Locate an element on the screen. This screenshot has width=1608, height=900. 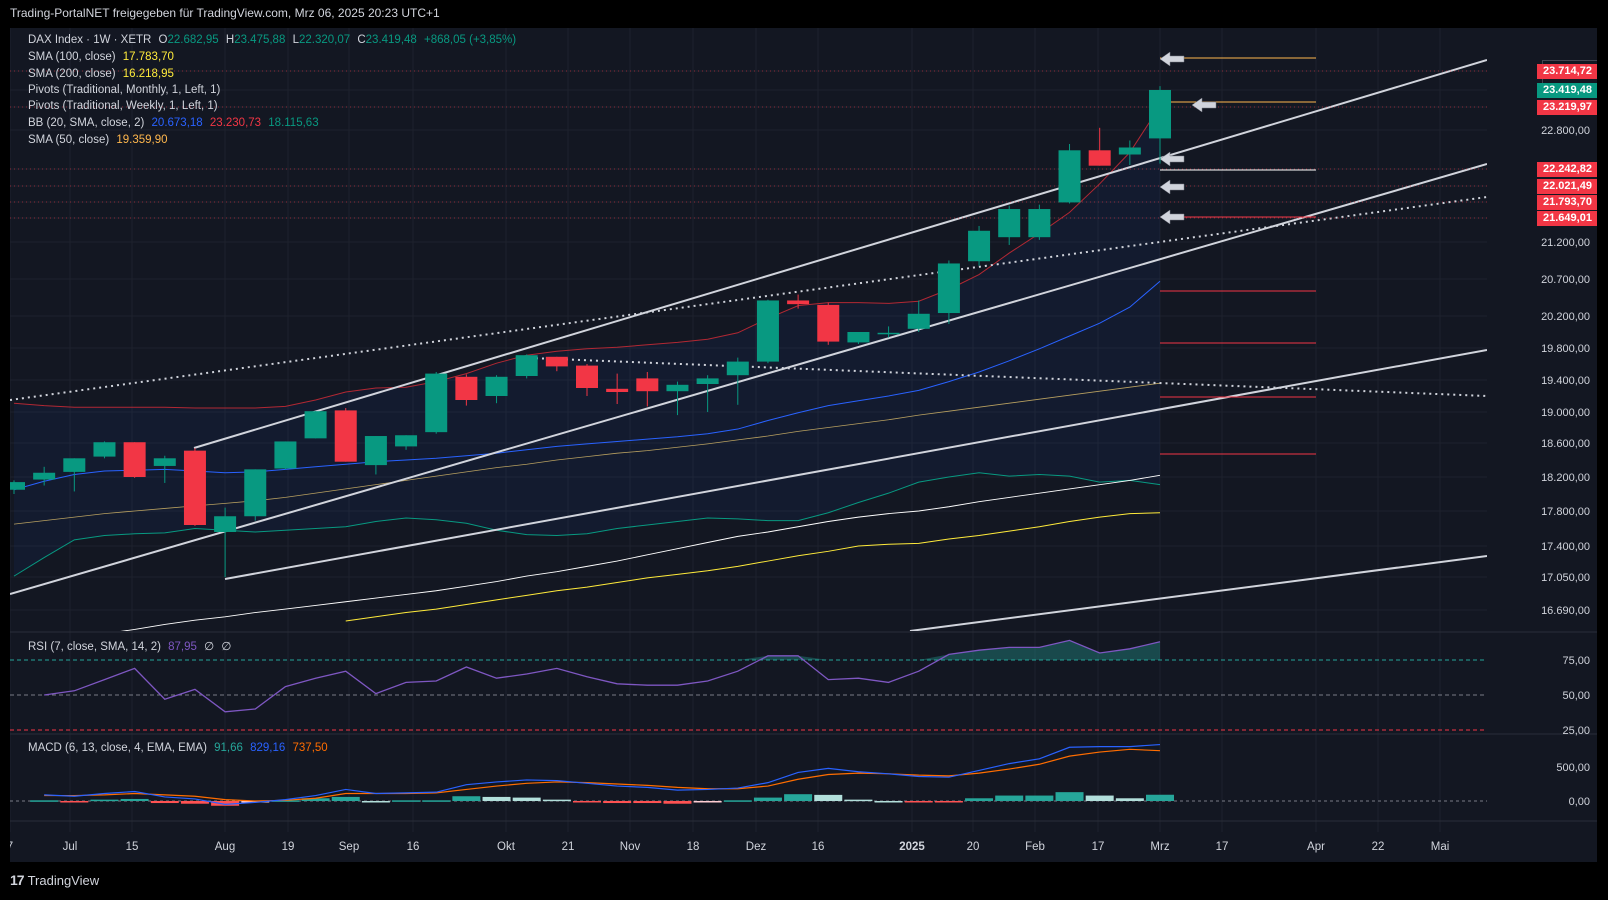
price-tag: 21.649,01 is located at coordinates (1567, 218).